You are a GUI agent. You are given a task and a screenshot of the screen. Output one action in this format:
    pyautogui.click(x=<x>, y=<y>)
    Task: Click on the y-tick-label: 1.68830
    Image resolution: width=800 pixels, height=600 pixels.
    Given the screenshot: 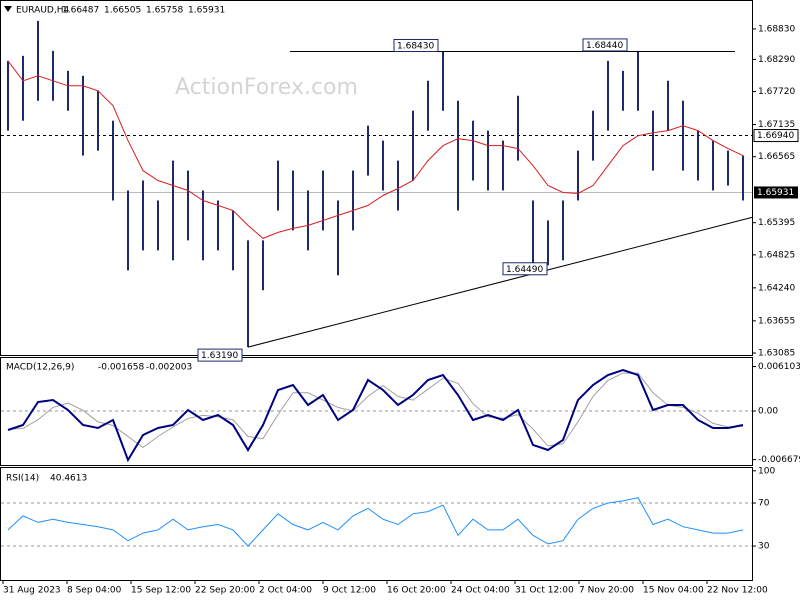 What is the action you would take?
    pyautogui.click(x=776, y=29)
    